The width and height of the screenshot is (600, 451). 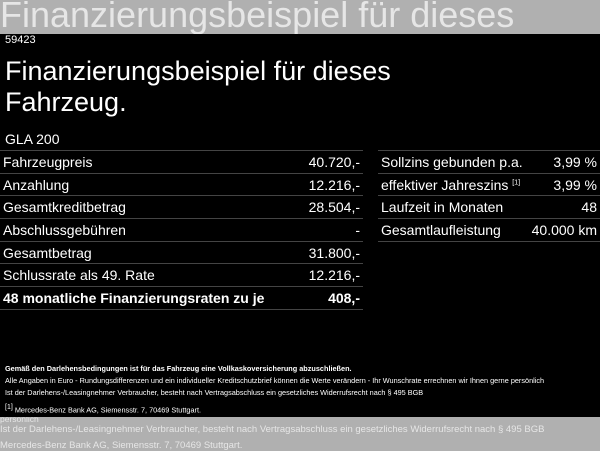 I want to click on table-row: Sollzins gebunden p.a. 3,99 %, so click(x=489, y=162).